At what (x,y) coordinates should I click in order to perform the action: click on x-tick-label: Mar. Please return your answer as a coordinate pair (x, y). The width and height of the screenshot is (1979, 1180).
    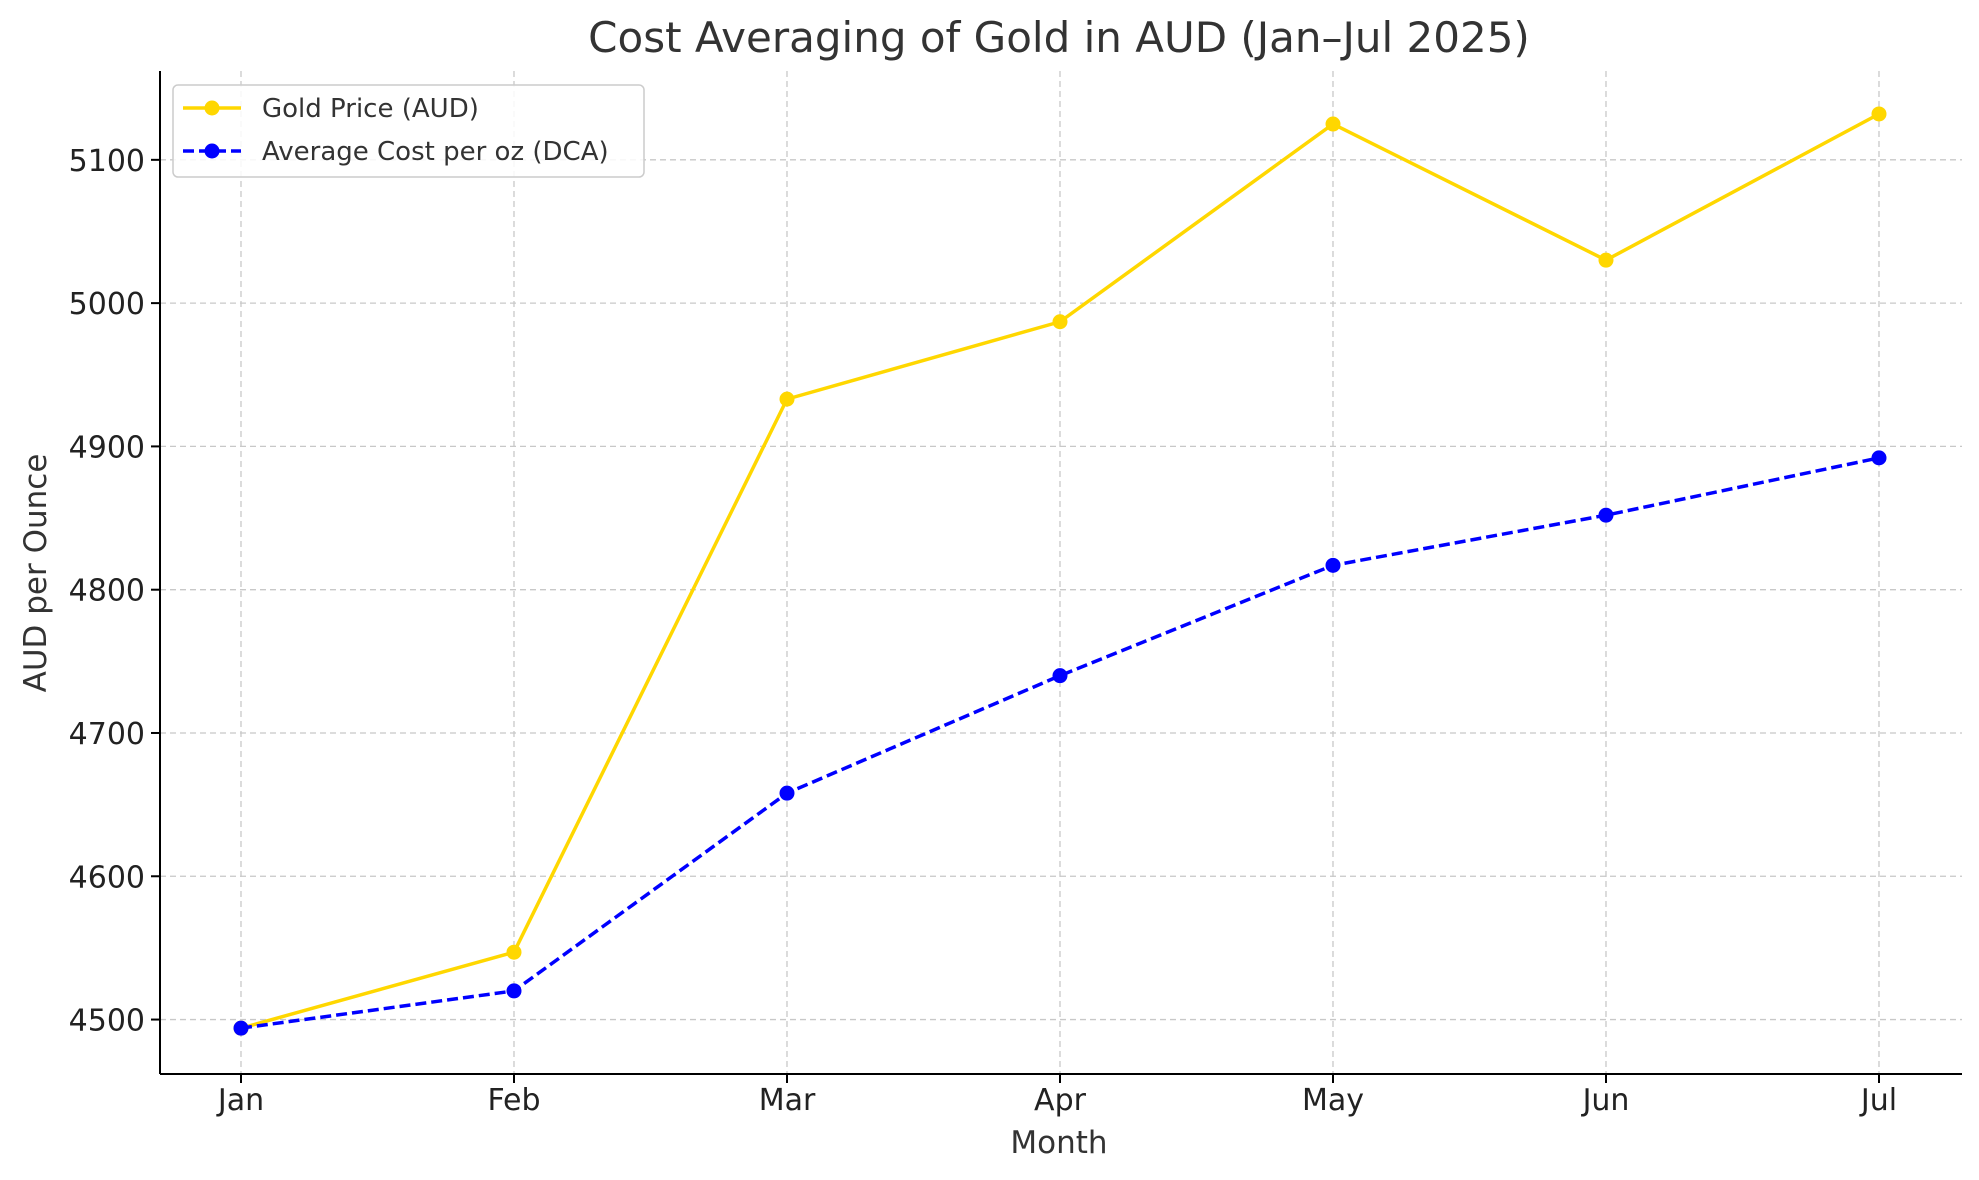
    Looking at the image, I should click on (787, 1100).